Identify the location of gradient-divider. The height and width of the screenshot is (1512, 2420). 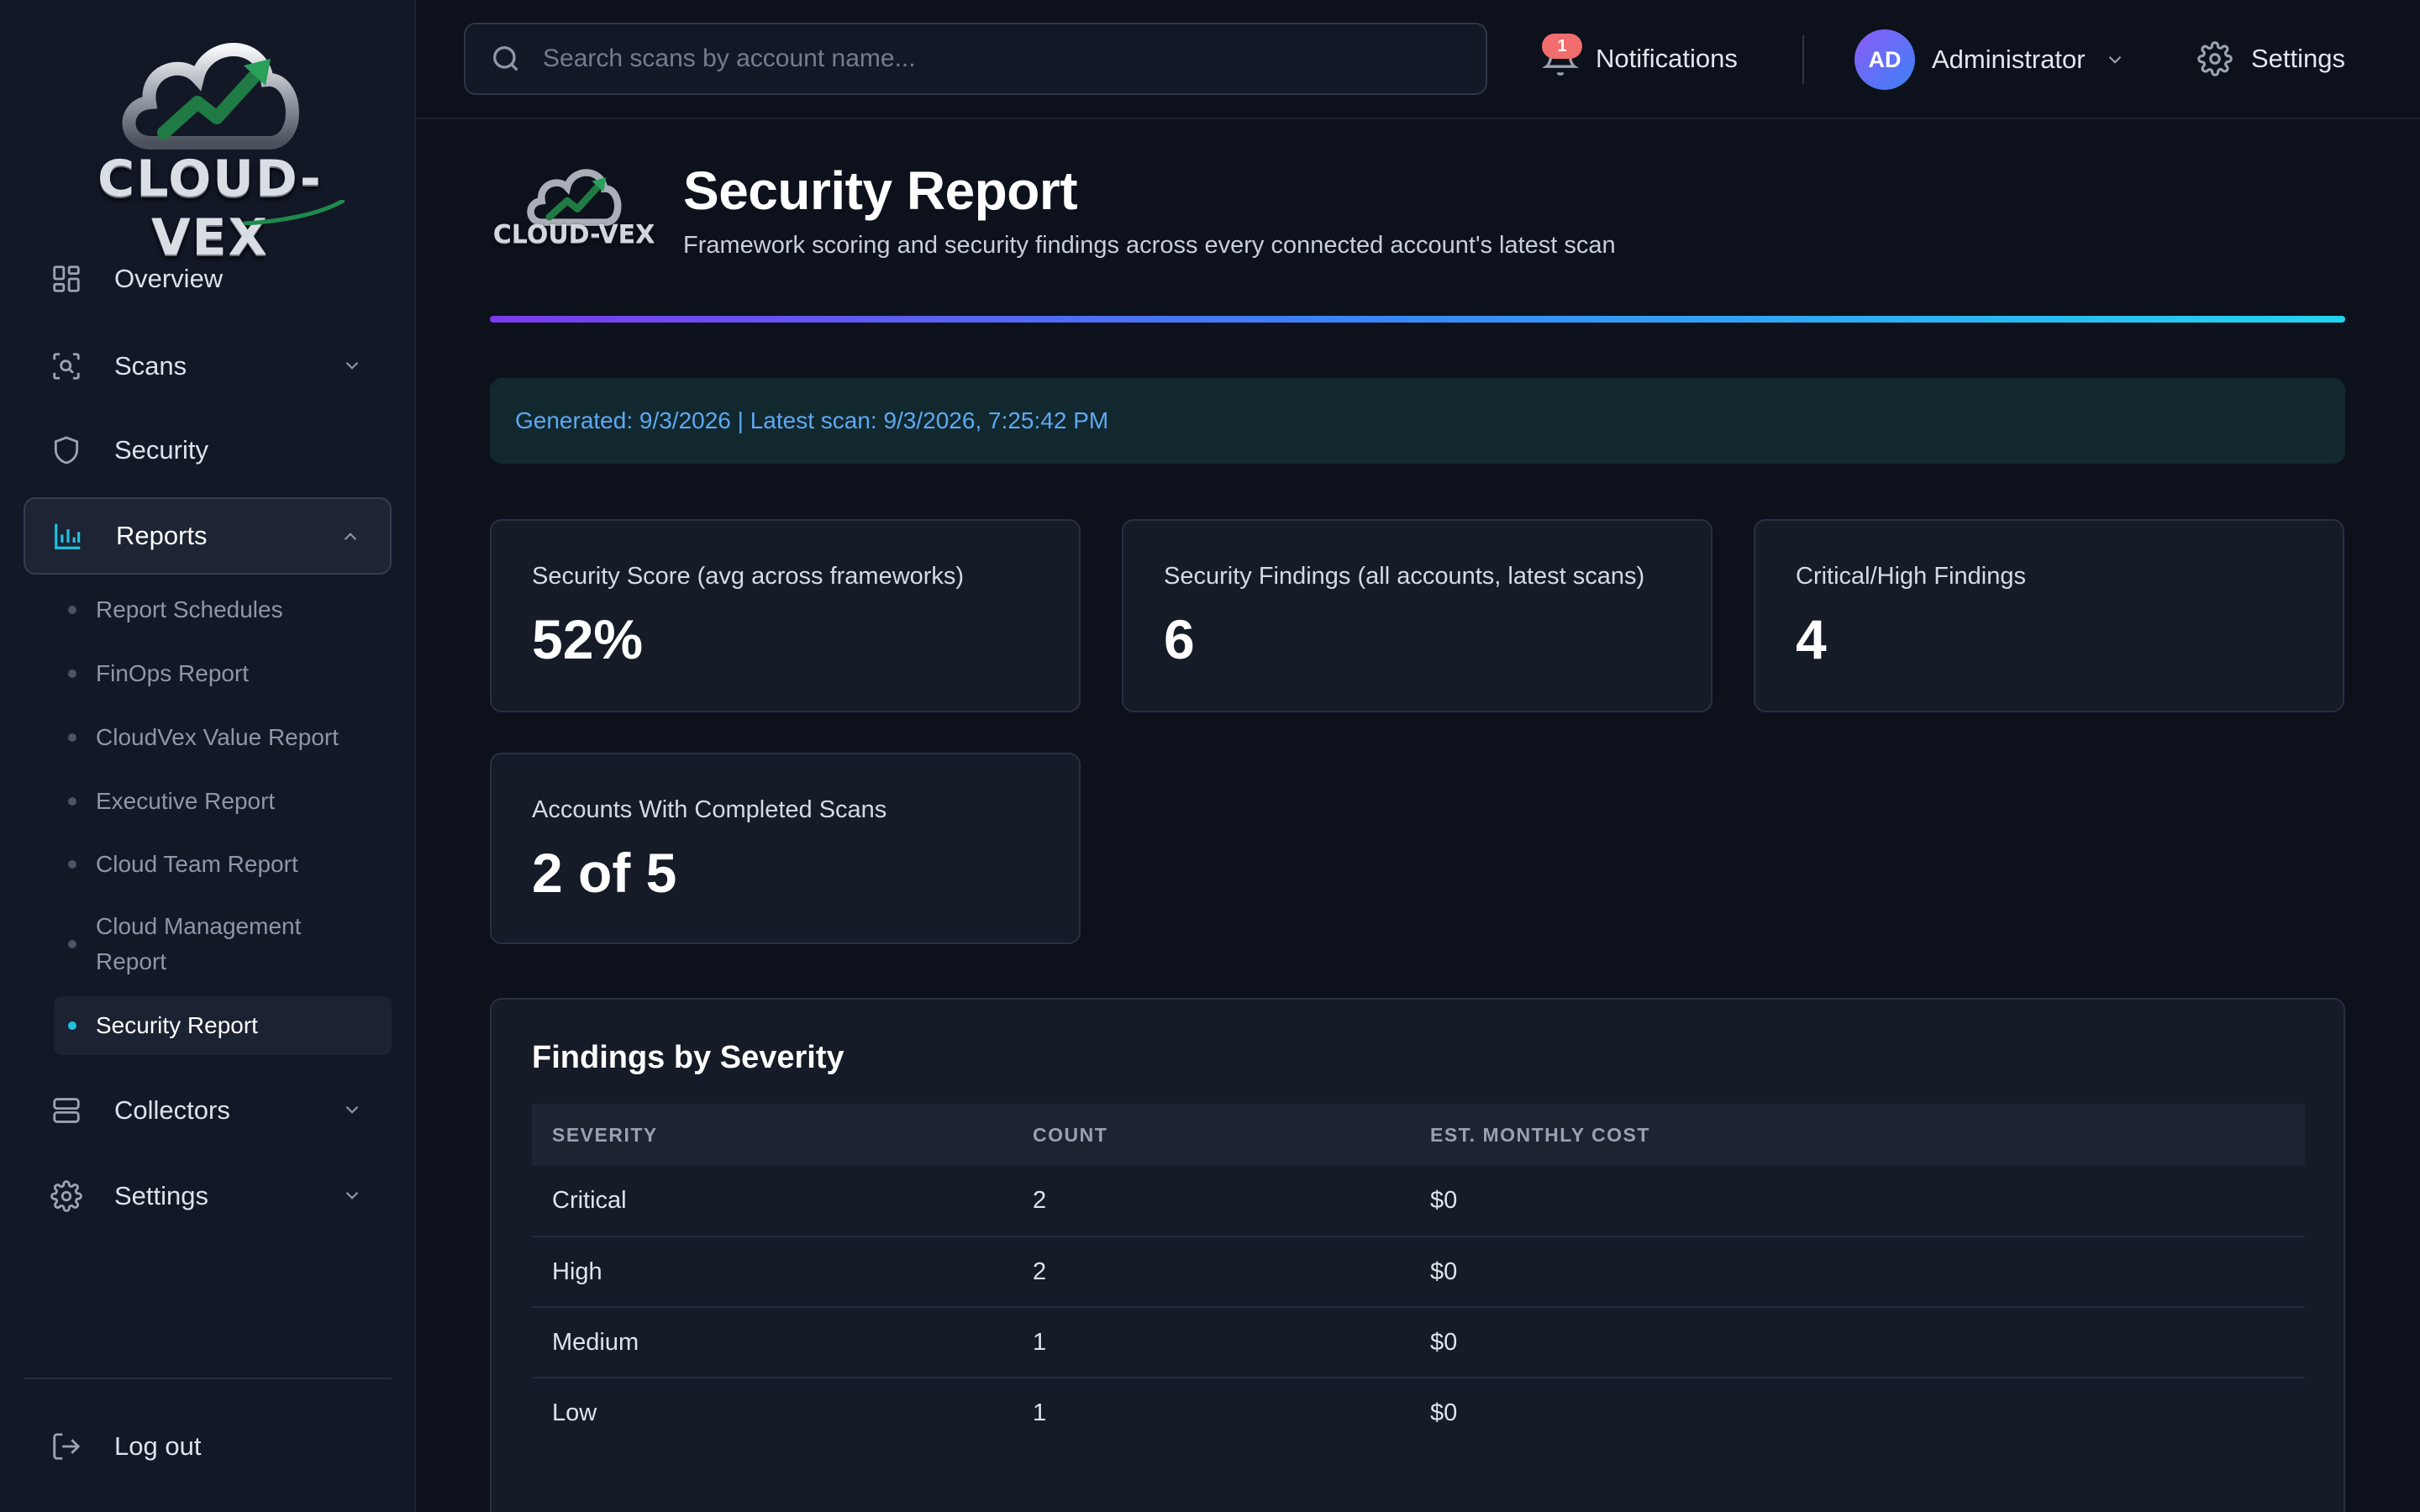
(1417, 319).